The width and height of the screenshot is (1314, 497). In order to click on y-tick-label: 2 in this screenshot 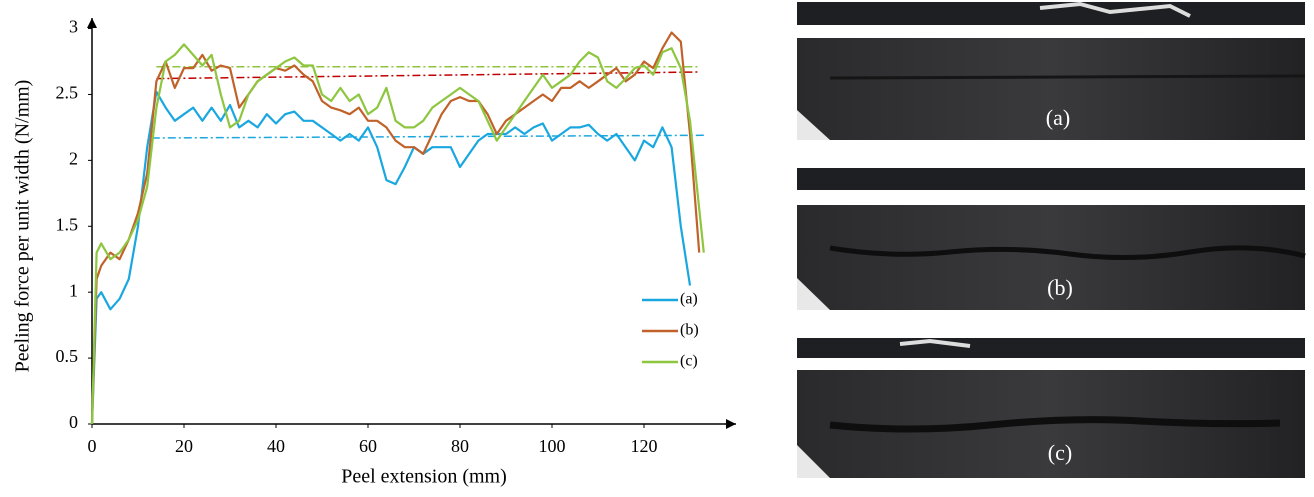, I will do `click(73, 158)`.